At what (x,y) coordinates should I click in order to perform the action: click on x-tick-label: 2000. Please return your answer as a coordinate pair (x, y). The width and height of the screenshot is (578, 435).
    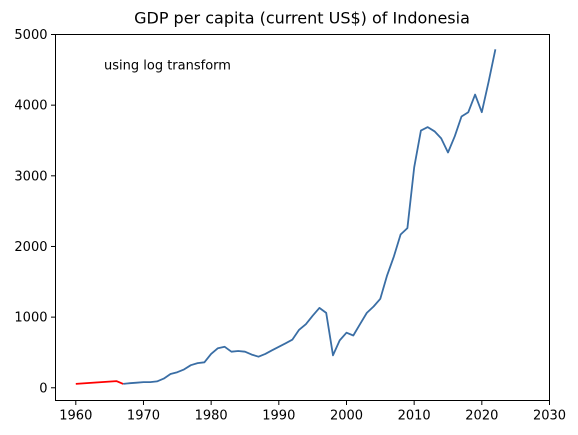
    Looking at the image, I should click on (346, 416).